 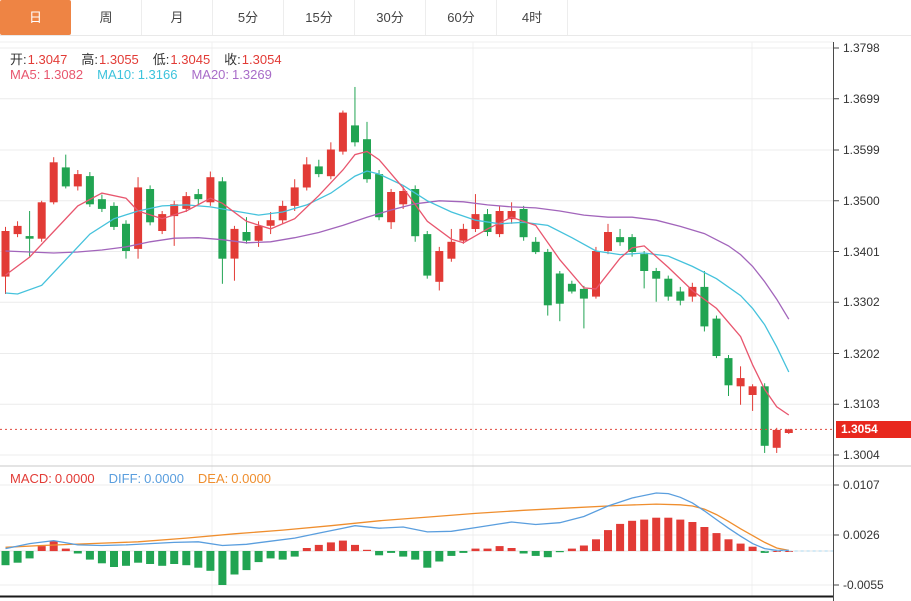 What do you see at coordinates (231, 74) in the screenshot?
I see `legend-ma-item: MA20: 1.3269` at bounding box center [231, 74].